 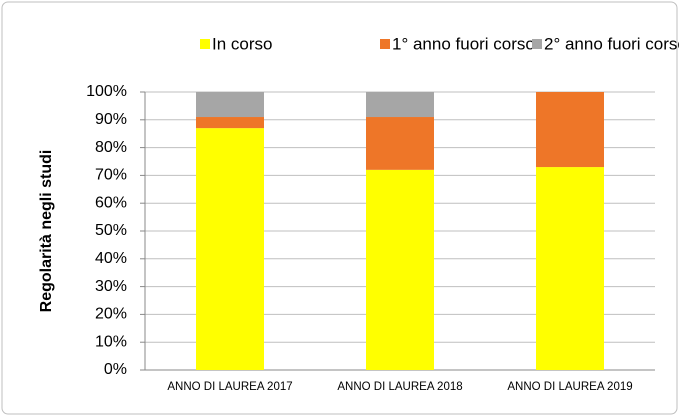 I want to click on y-tick-label: 90%, so click(x=111, y=119).